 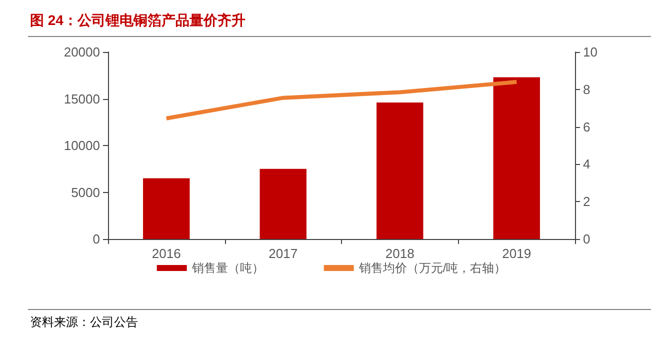 I want to click on y-tick-label: 10000, so click(x=82, y=145).